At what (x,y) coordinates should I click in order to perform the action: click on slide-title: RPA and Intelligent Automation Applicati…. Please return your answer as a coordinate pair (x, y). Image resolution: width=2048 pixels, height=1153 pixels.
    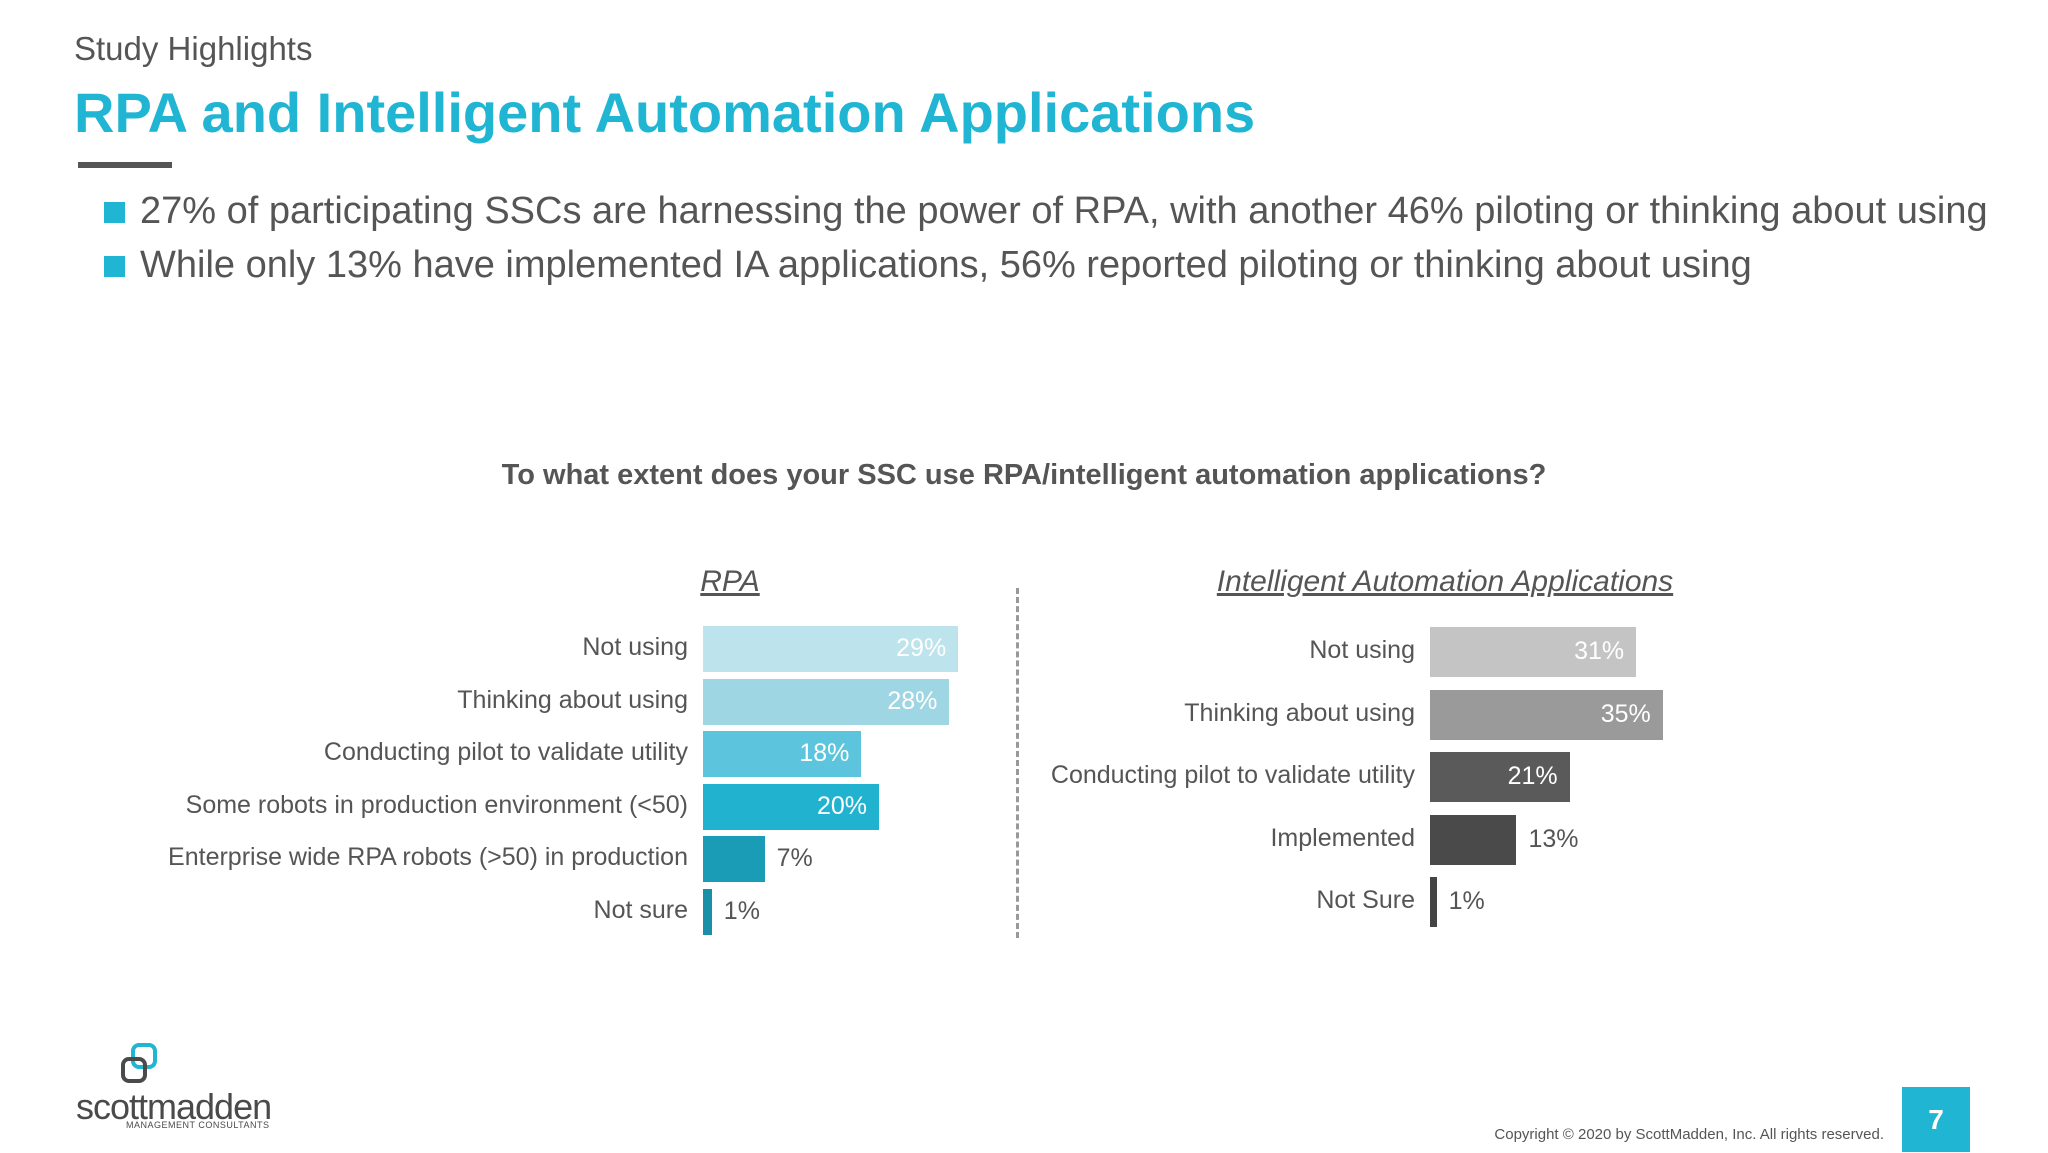
    Looking at the image, I should click on (665, 112).